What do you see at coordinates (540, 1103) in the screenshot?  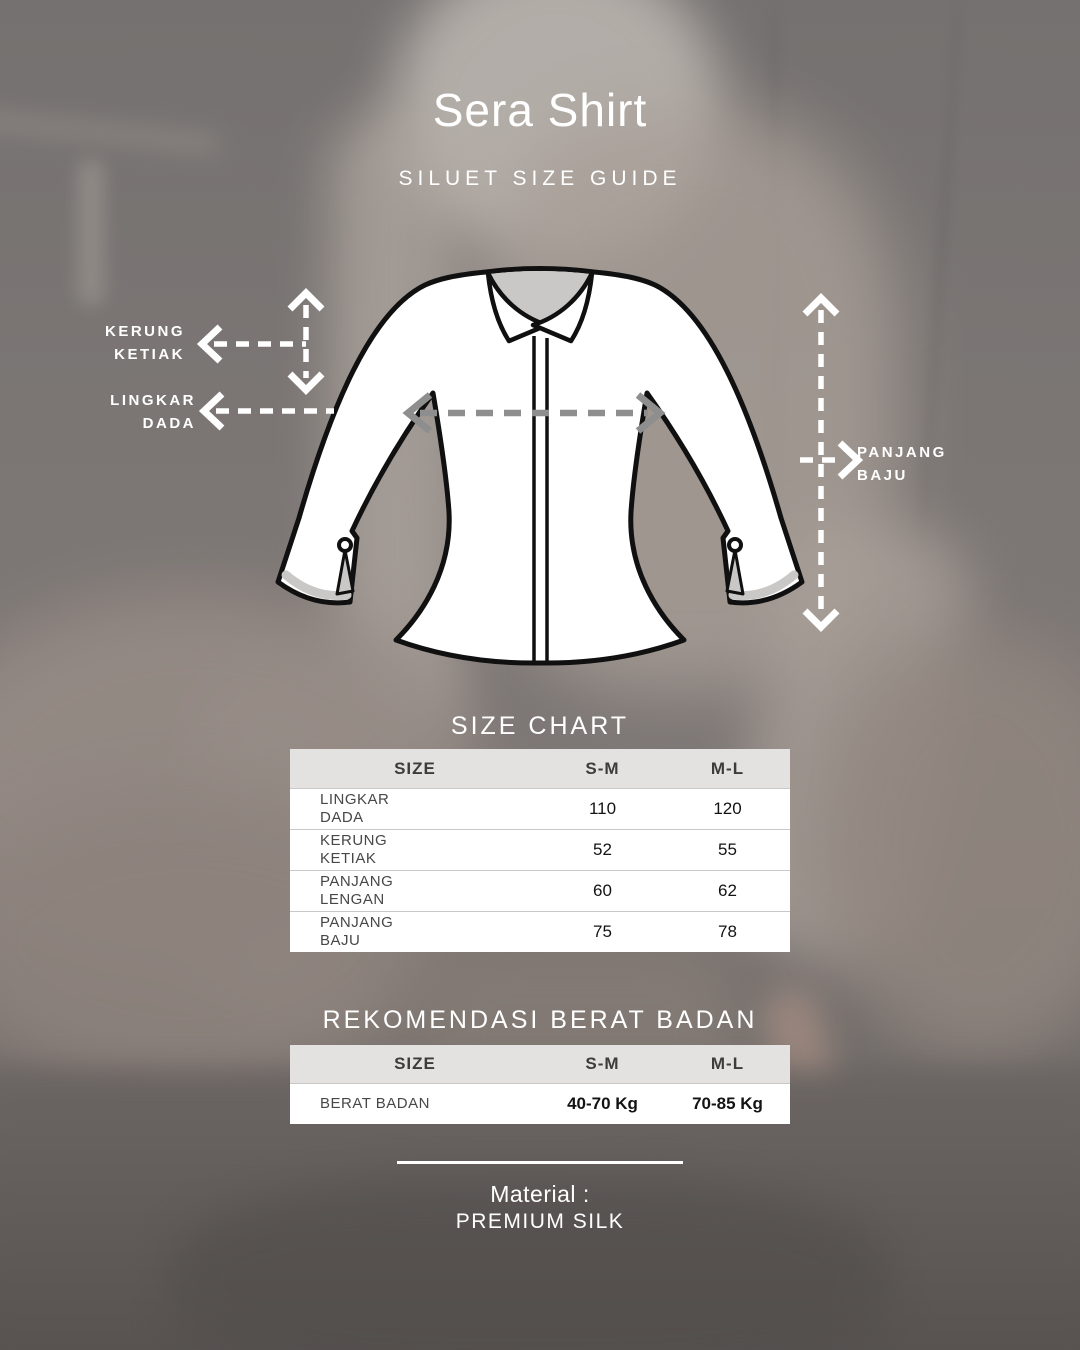 I see `table-row: BERAT BADAN 40-70 Kg 70-85 Kg` at bounding box center [540, 1103].